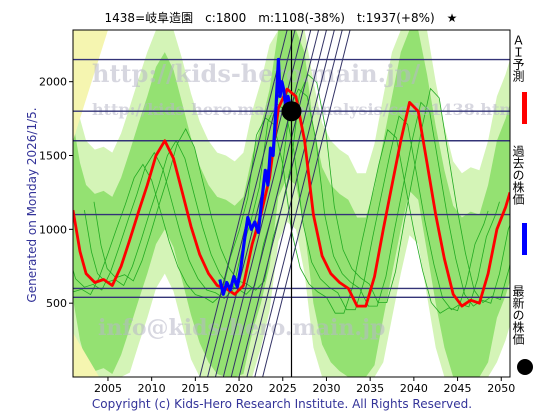 Image resolution: width=560 pixels, height=420 pixels. What do you see at coordinates (518, 58) in the screenshot?
I see `legend-ai-label: ＡＩ予測` at bounding box center [518, 58].